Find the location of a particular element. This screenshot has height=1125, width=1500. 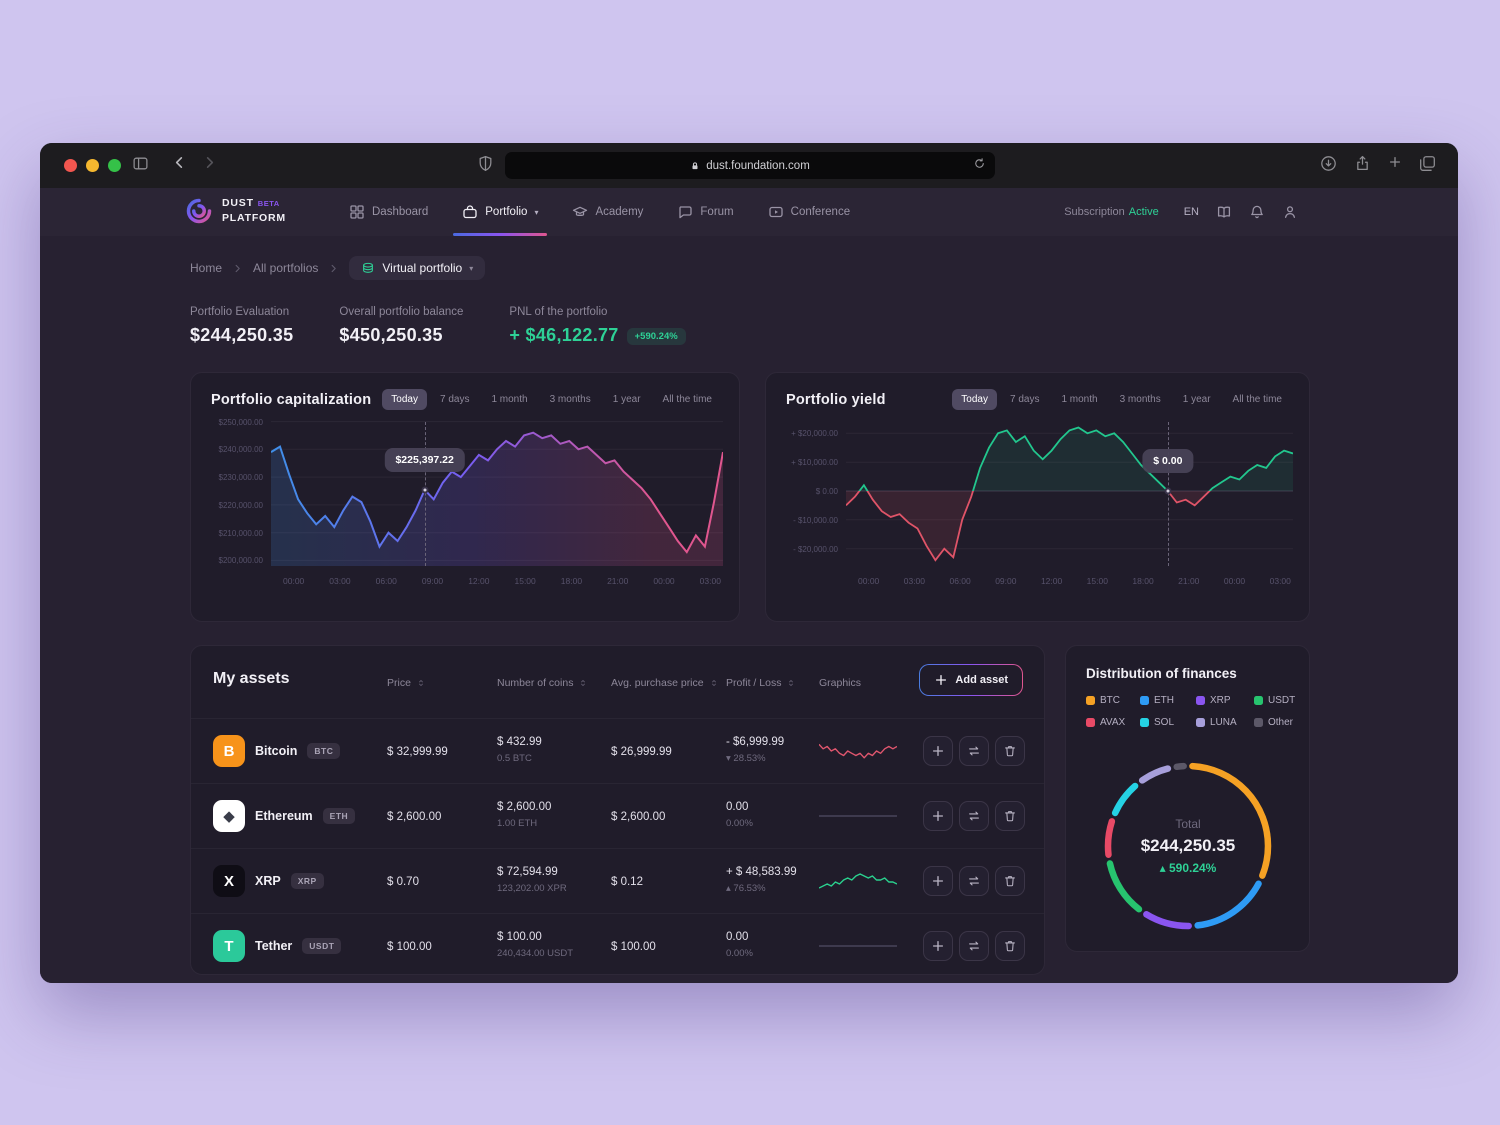

nav-item-label: Academy is located at coordinates (619, 212).